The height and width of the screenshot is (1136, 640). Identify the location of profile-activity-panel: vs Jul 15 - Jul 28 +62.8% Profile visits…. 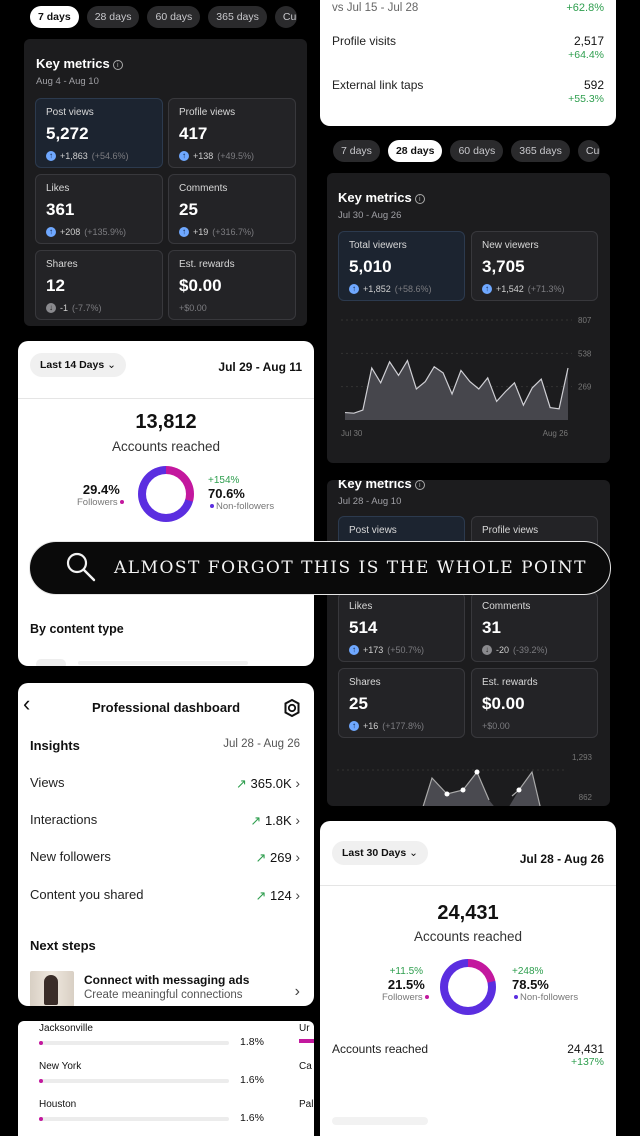
(468, 63).